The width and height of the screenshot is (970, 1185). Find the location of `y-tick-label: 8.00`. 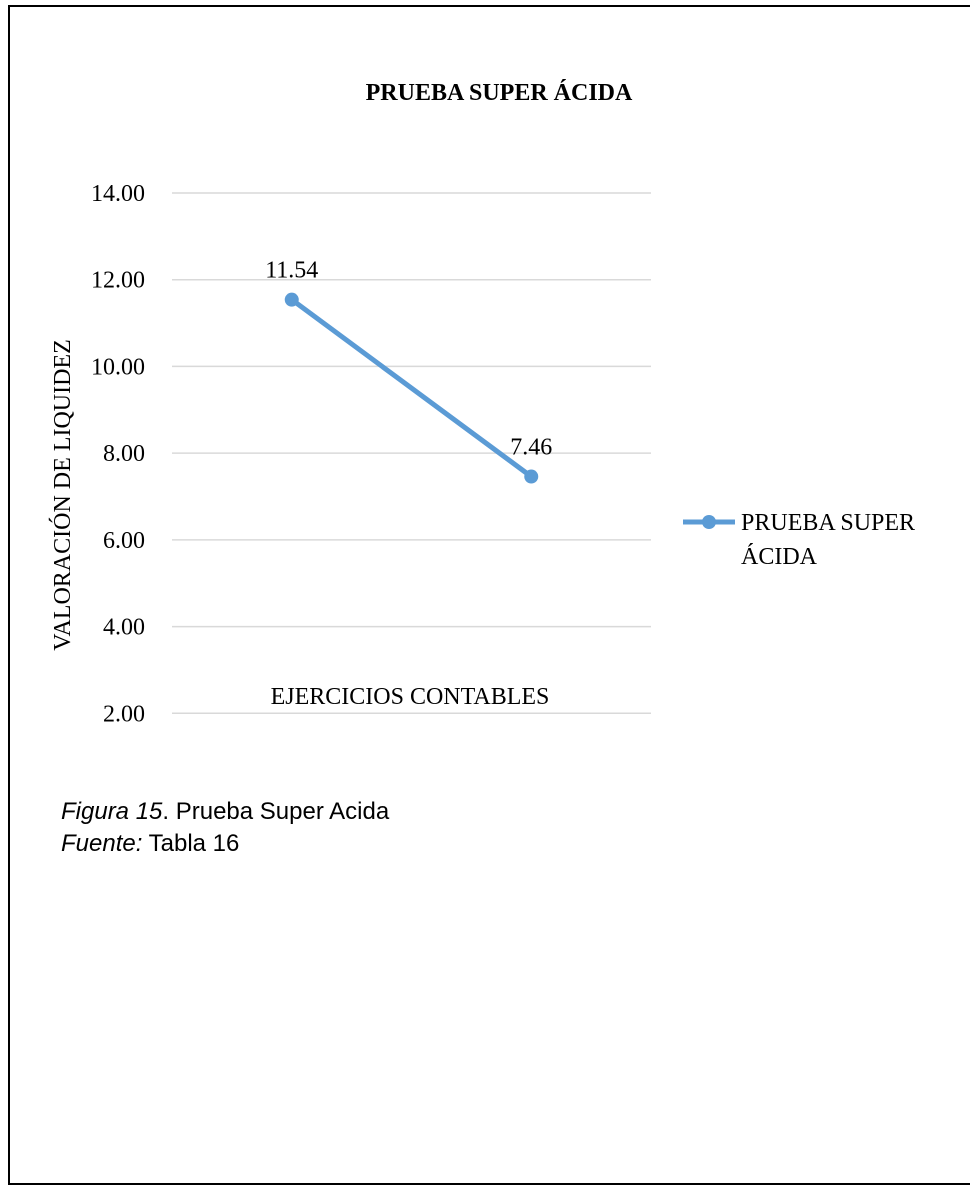

y-tick-label: 8.00 is located at coordinates (124, 454).